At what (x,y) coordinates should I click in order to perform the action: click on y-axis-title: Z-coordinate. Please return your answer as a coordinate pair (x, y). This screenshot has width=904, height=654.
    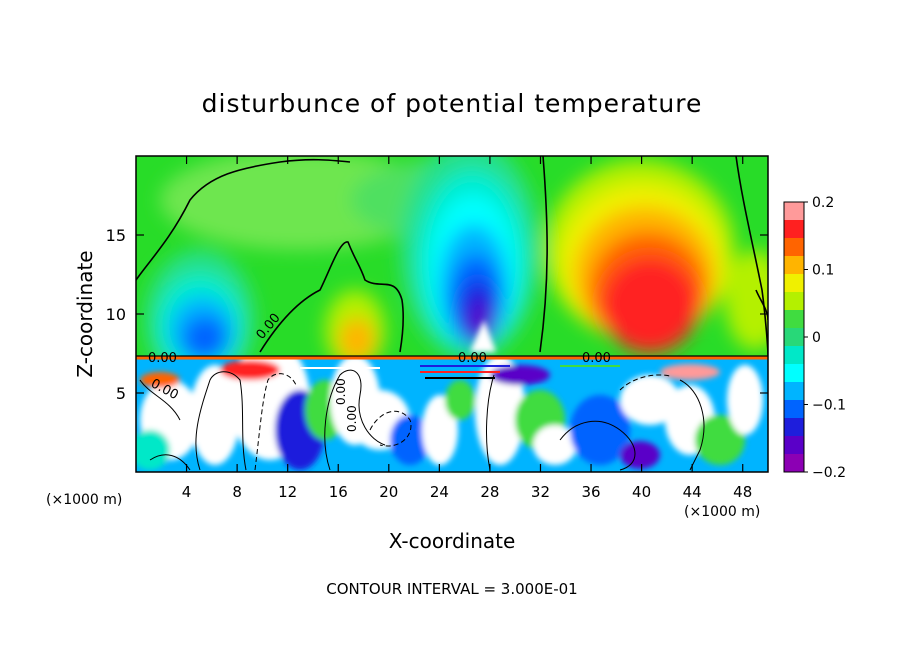
    Looking at the image, I should click on (85, 313).